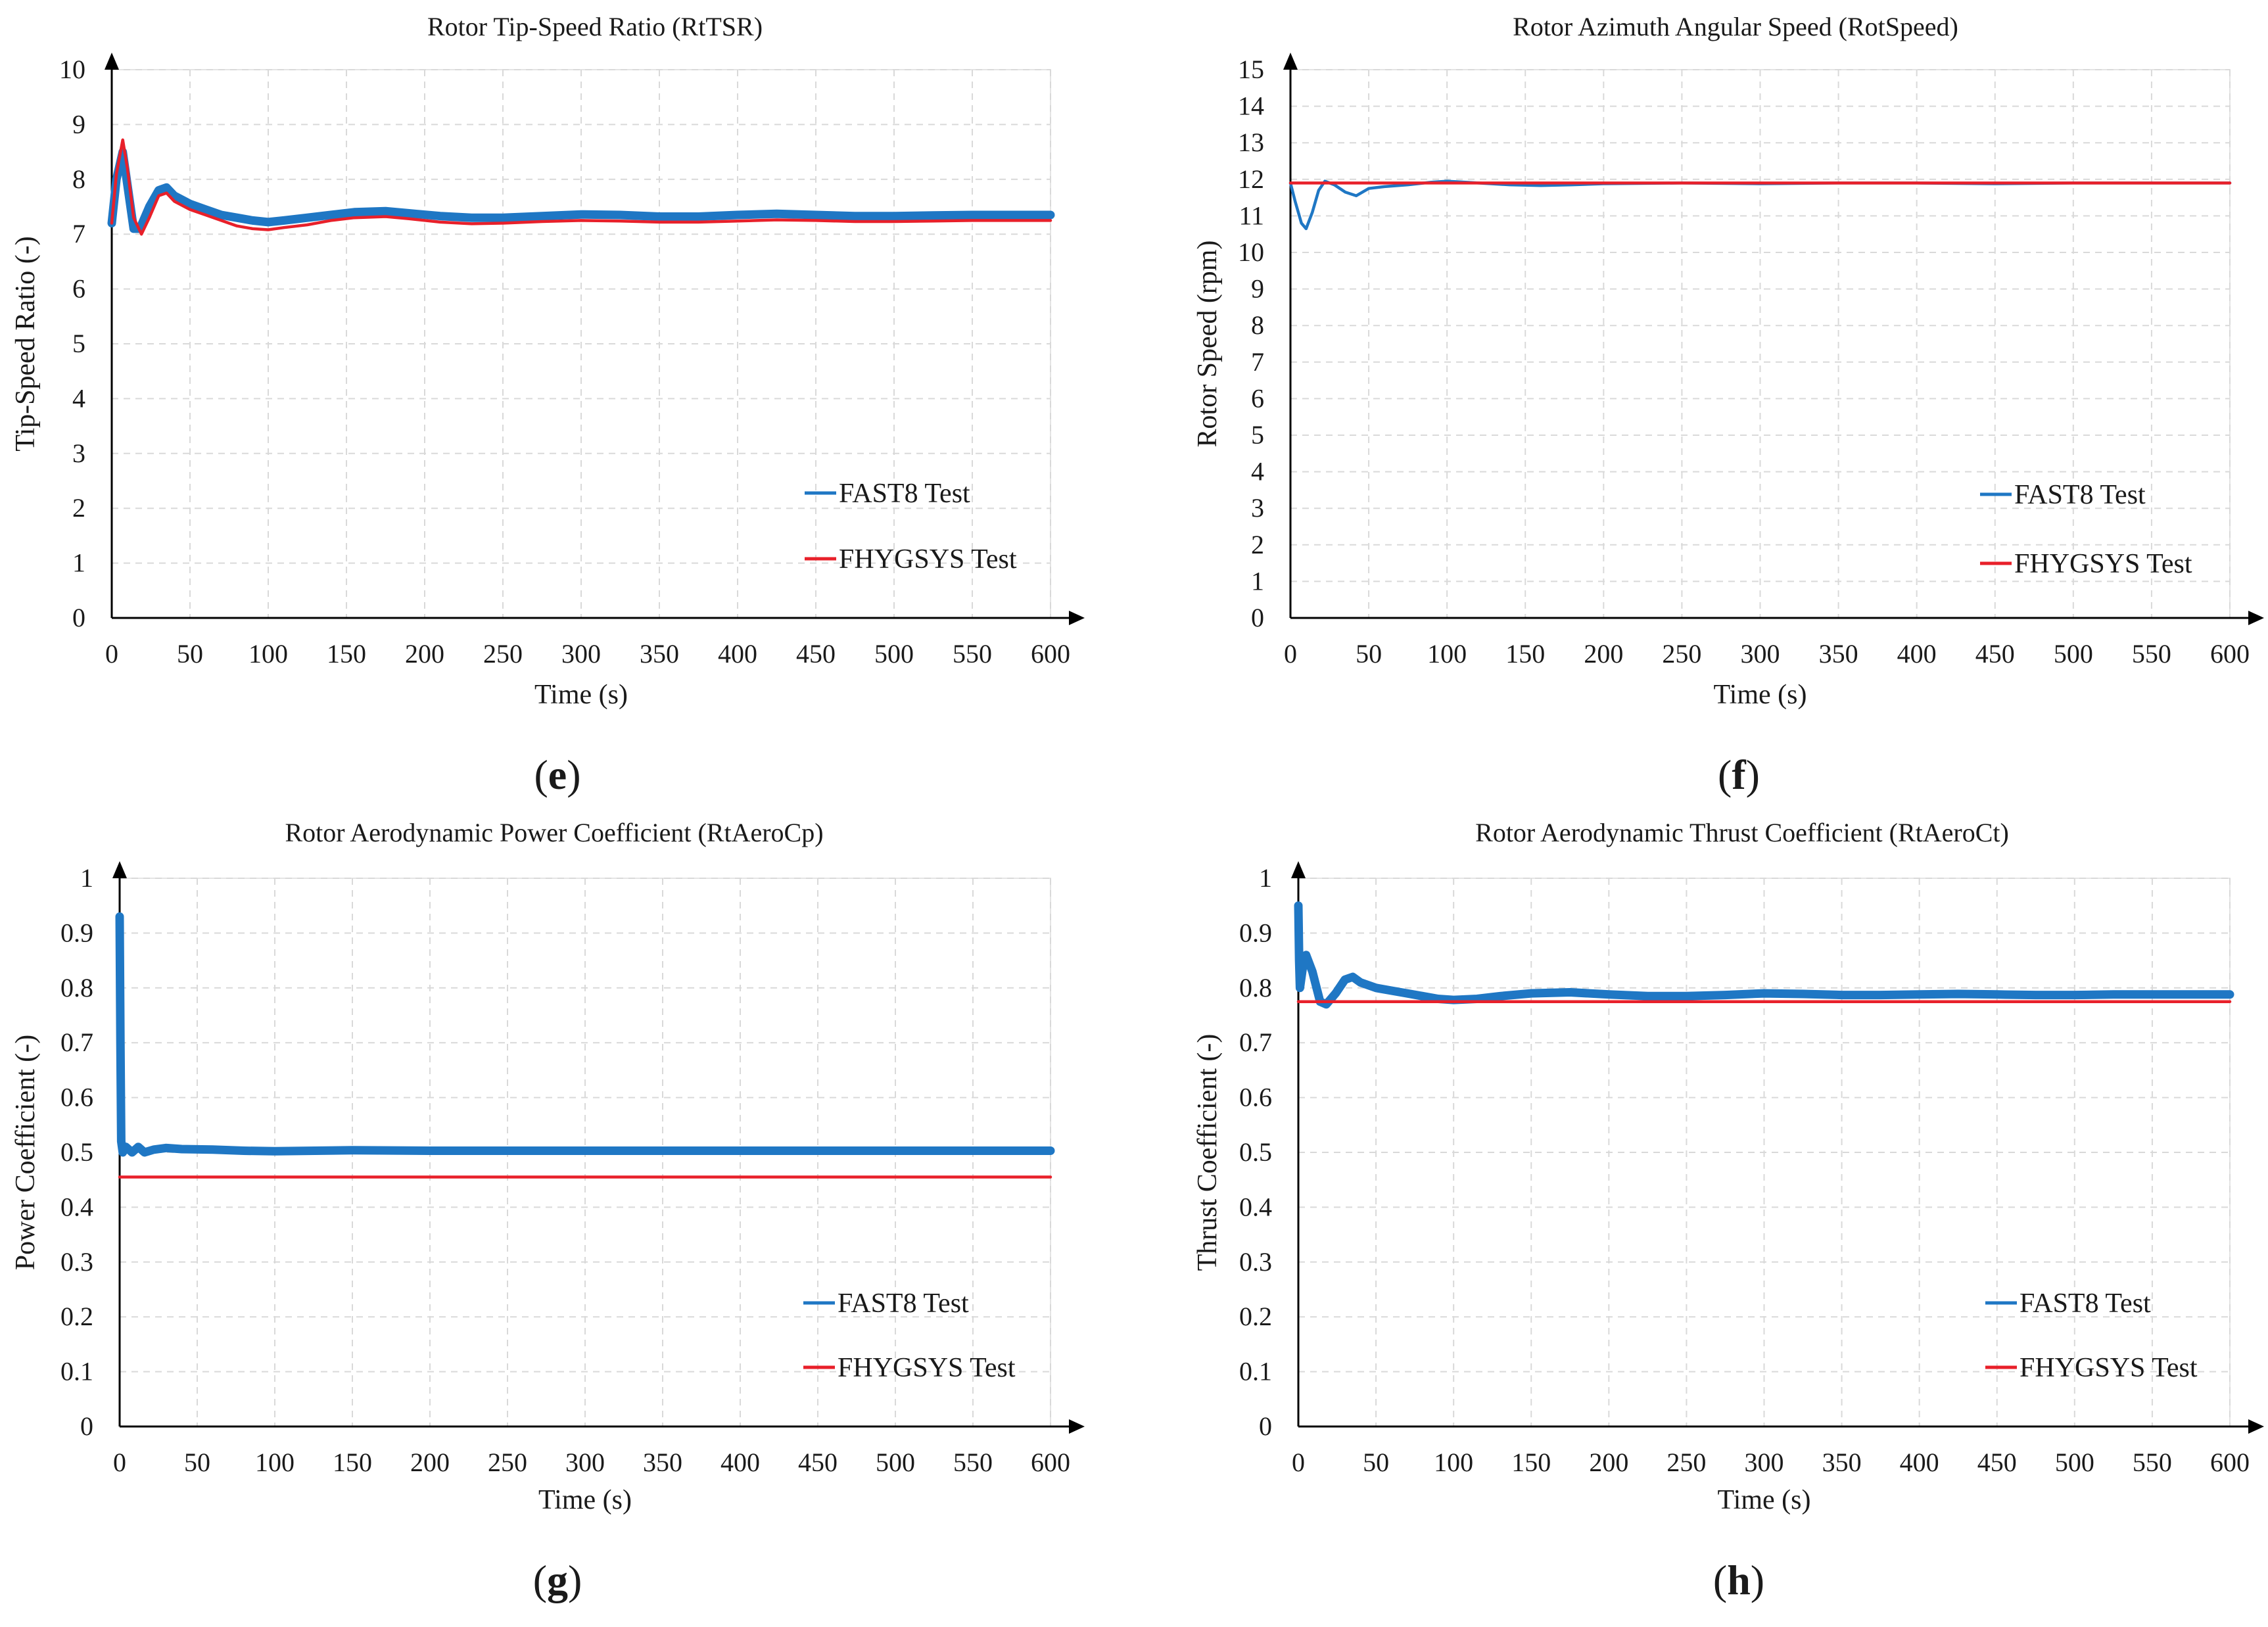 The height and width of the screenshot is (1627, 2268). I want to click on y-axis-label: Power Coefficient (-), so click(26, 1152).